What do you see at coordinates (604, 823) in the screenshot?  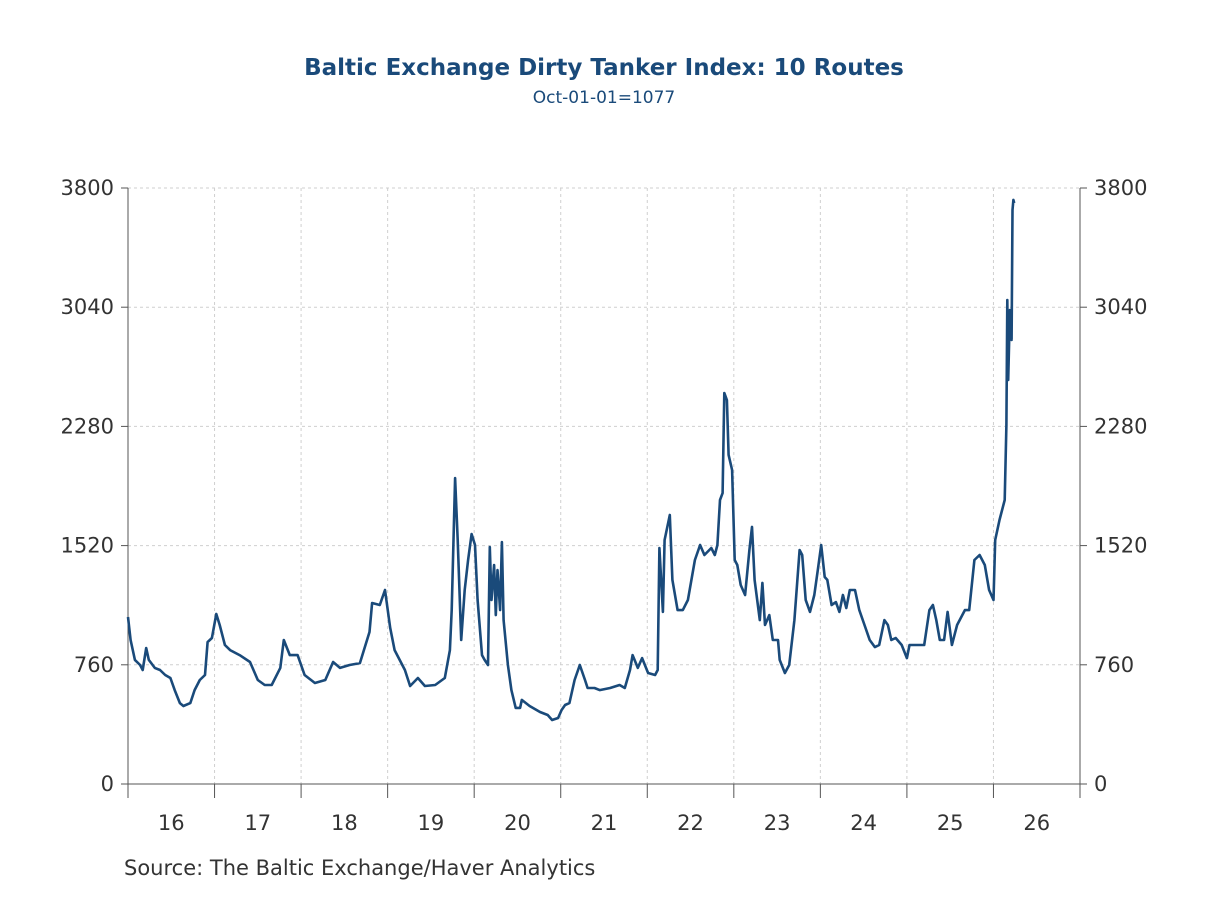 I see `x-tick-label: 21` at bounding box center [604, 823].